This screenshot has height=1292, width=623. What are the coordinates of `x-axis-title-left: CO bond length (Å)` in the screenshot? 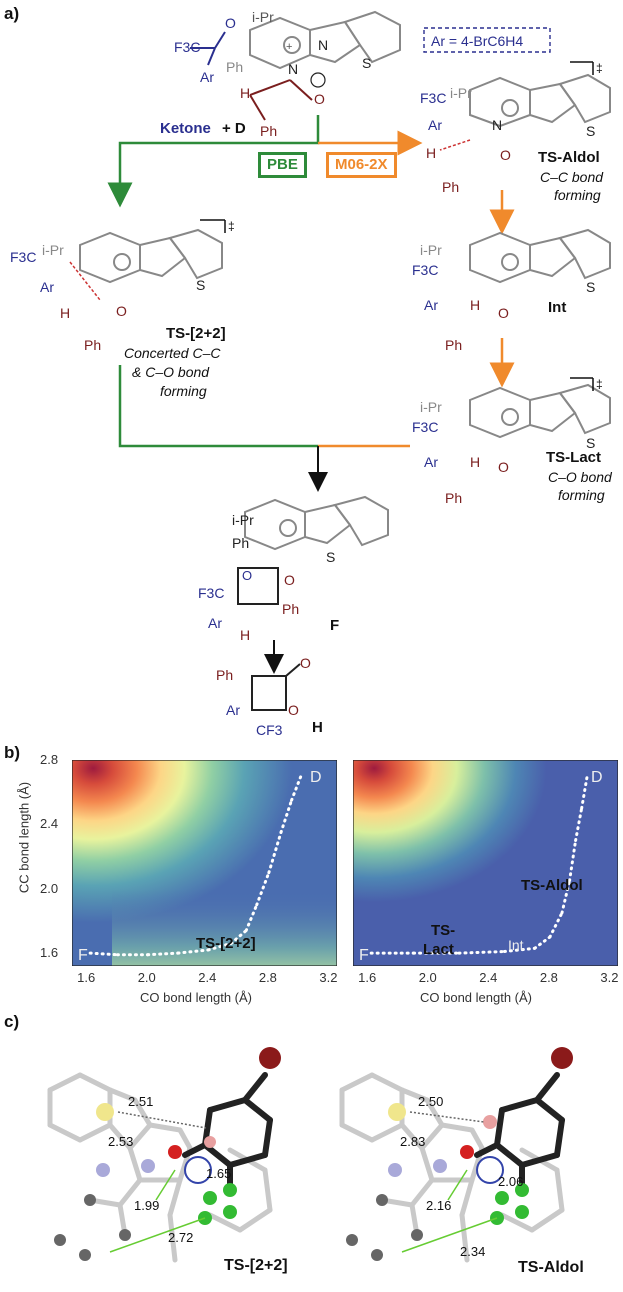 It's located at (196, 997).